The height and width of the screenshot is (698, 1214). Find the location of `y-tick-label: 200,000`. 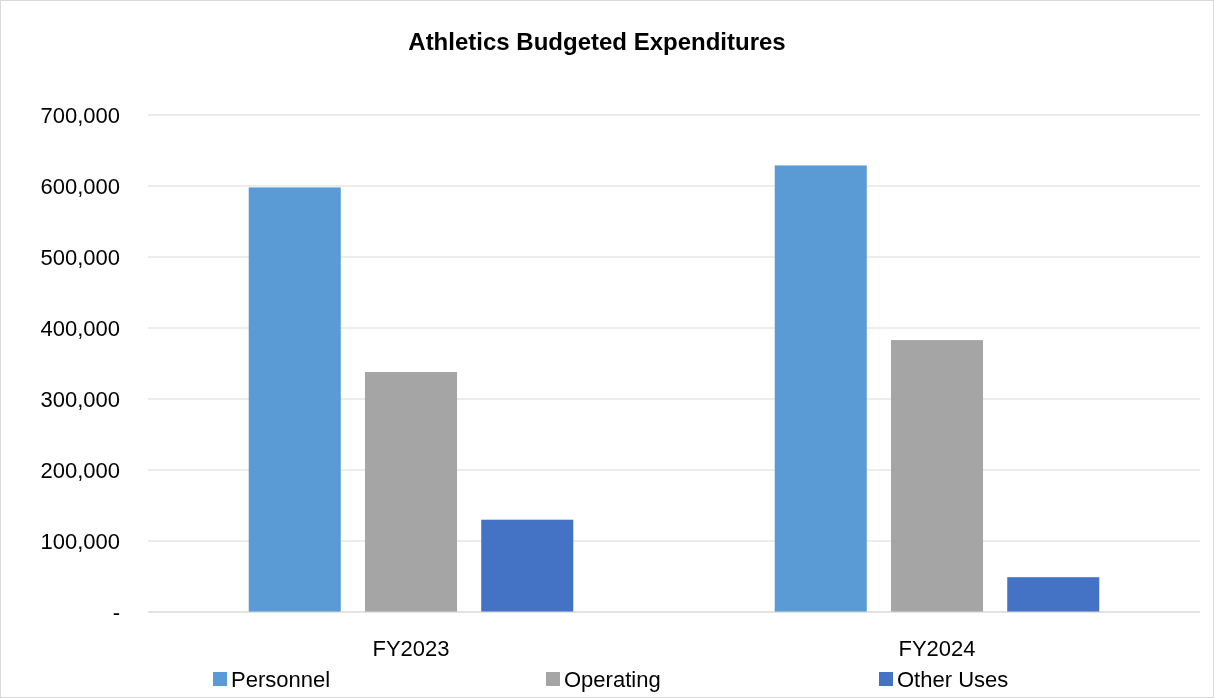

y-tick-label: 200,000 is located at coordinates (80, 470).